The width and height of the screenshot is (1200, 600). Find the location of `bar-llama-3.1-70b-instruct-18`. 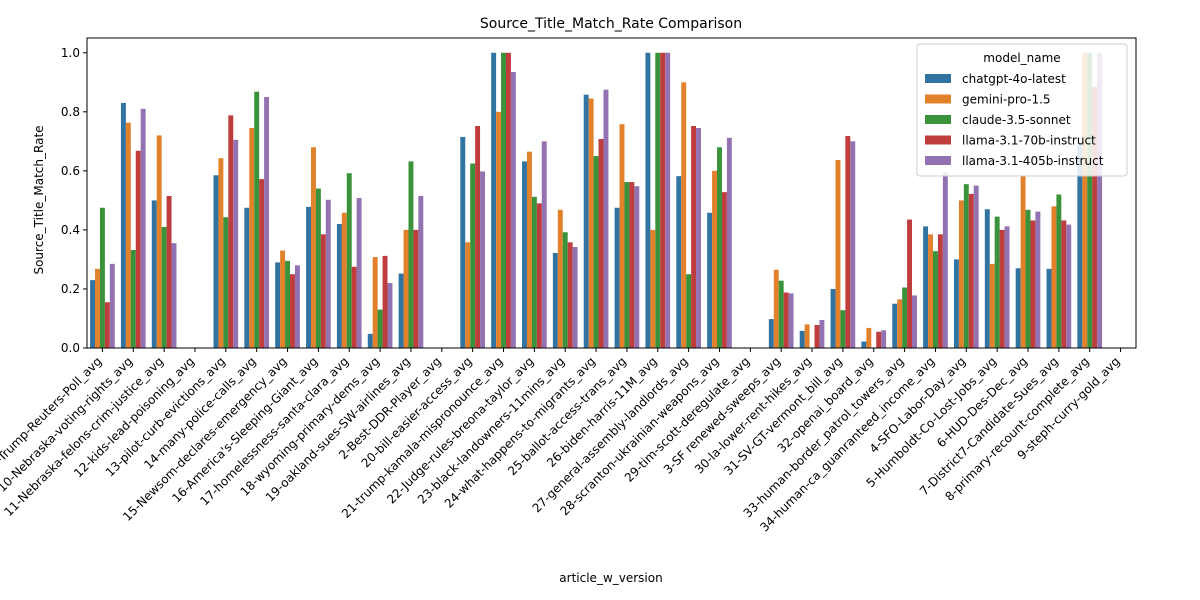

bar-llama-3.1-70b-instruct-18 is located at coordinates (663, 200).